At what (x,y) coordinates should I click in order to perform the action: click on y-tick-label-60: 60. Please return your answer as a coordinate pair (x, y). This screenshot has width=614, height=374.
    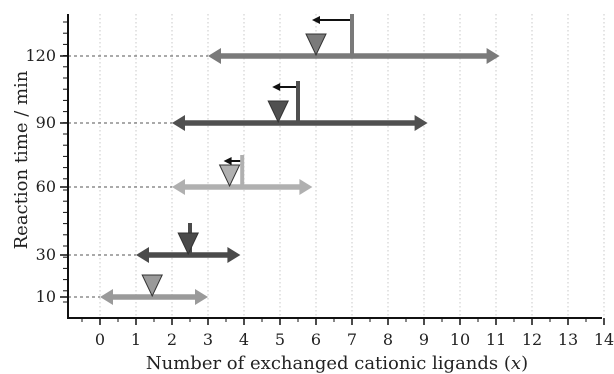
    Looking at the image, I should click on (46, 186).